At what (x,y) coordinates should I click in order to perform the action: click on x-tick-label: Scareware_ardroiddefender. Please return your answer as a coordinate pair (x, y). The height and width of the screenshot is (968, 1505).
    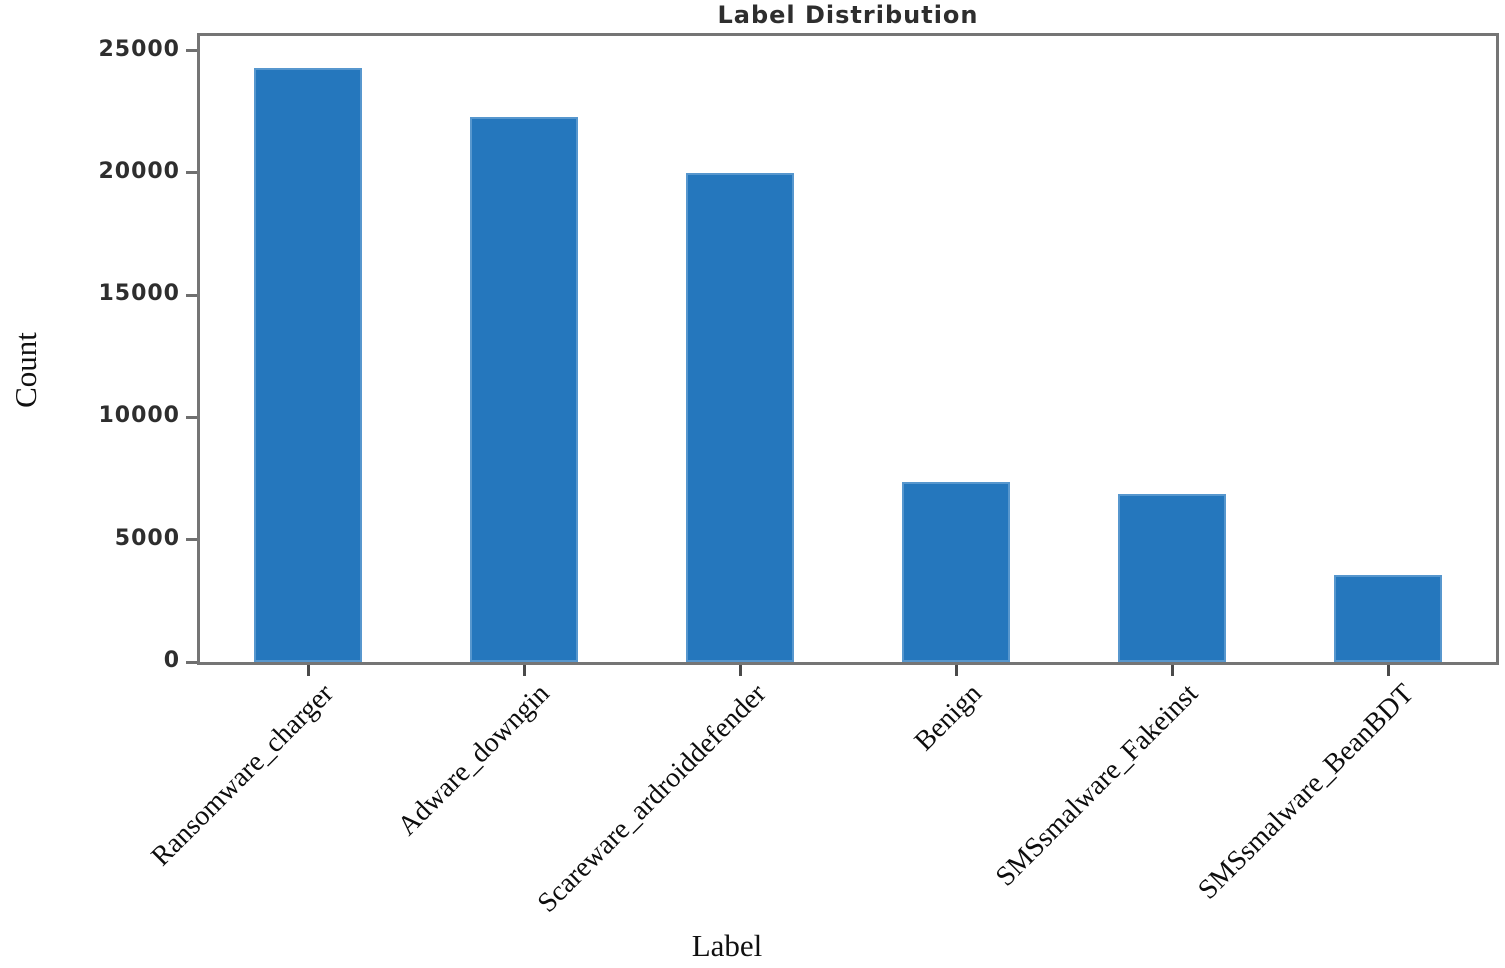
    Looking at the image, I should click on (651, 798).